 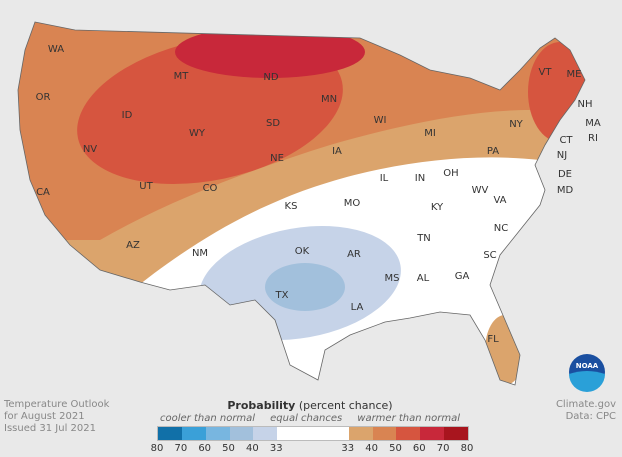 What do you see at coordinates (420, 178) in the screenshot?
I see `state-label: IN` at bounding box center [420, 178].